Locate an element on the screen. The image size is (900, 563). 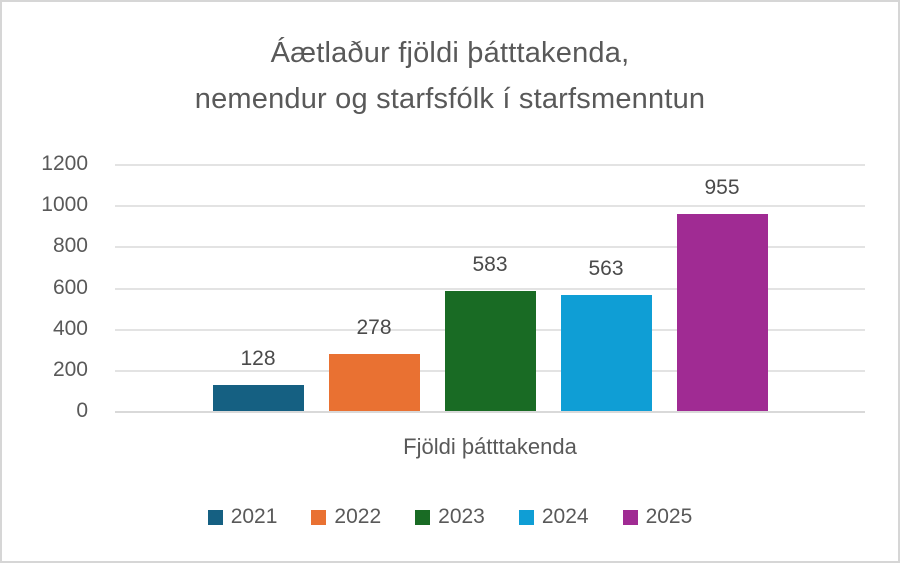
y-tick-label-1000: 1000 is located at coordinates (64, 205).